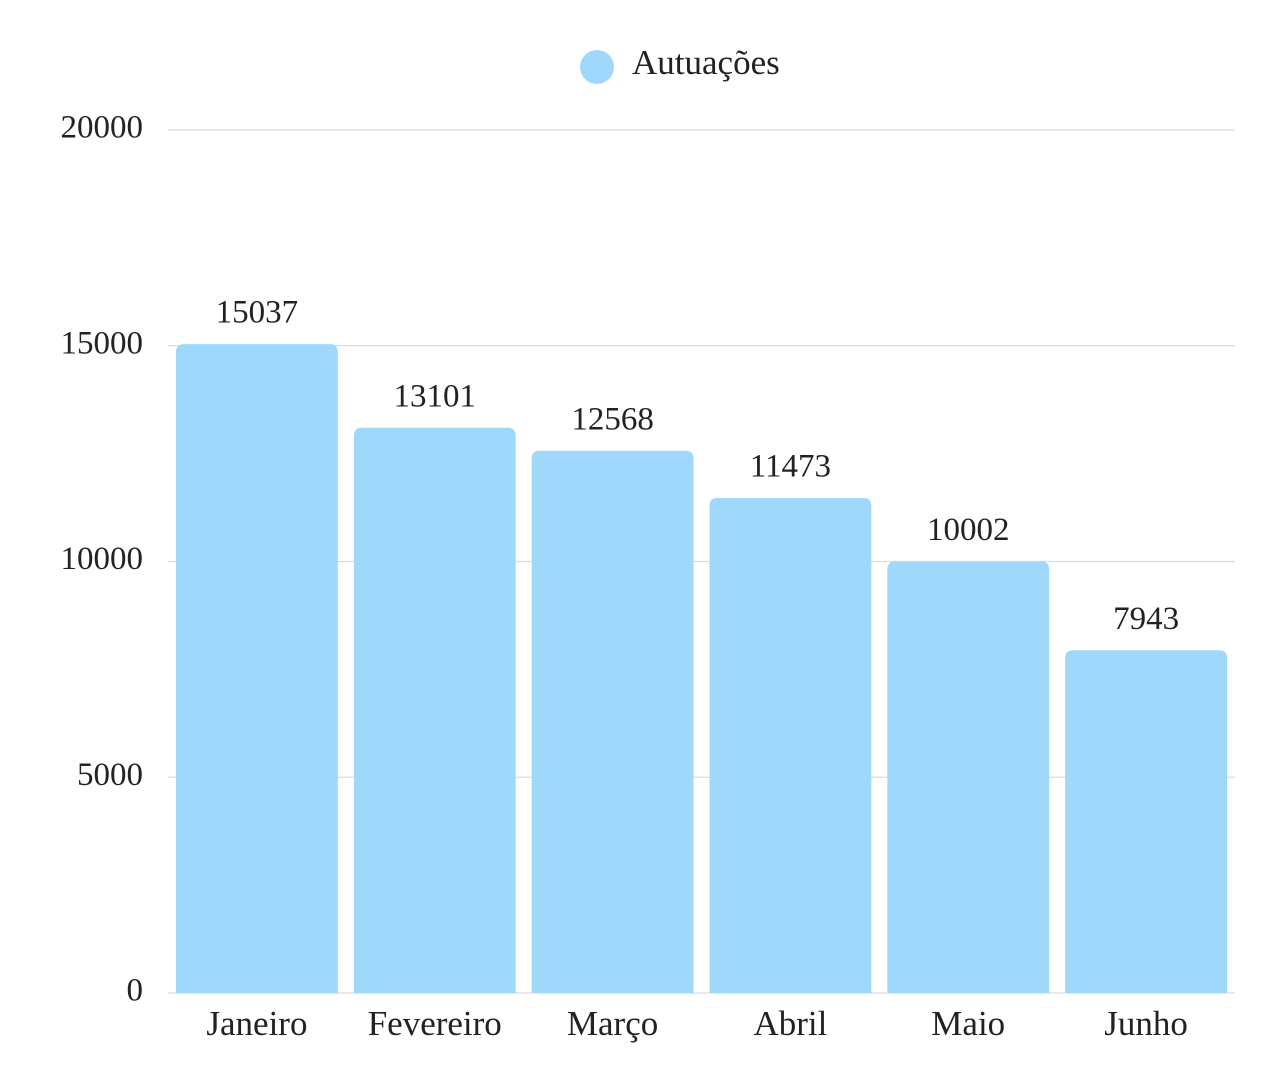 Image resolution: width=1264 pixels, height=1085 pixels. Describe the element at coordinates (790, 467) in the screenshot. I see `data-label: 11473` at that location.